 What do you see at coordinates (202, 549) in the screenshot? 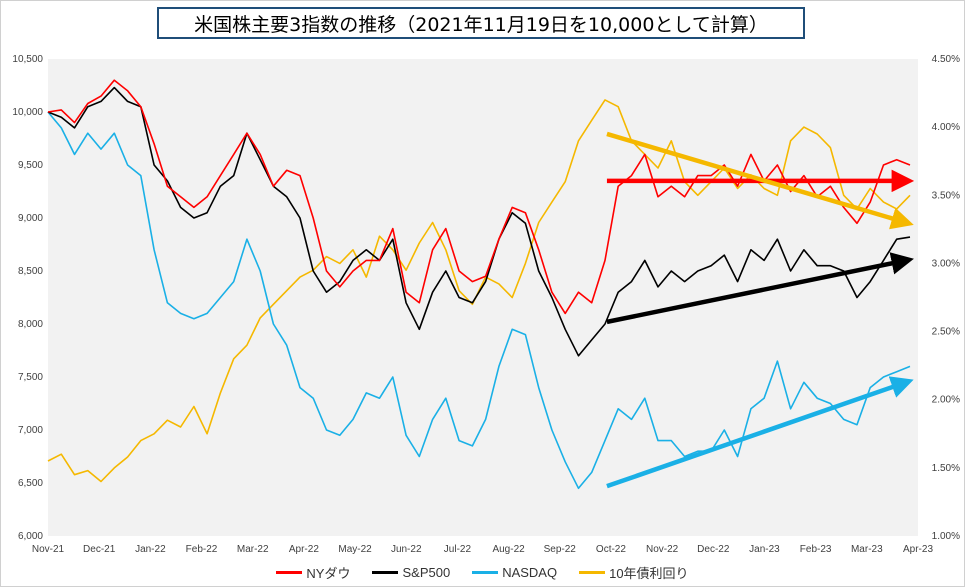
I see `x-tick-label: Feb-22` at bounding box center [202, 549].